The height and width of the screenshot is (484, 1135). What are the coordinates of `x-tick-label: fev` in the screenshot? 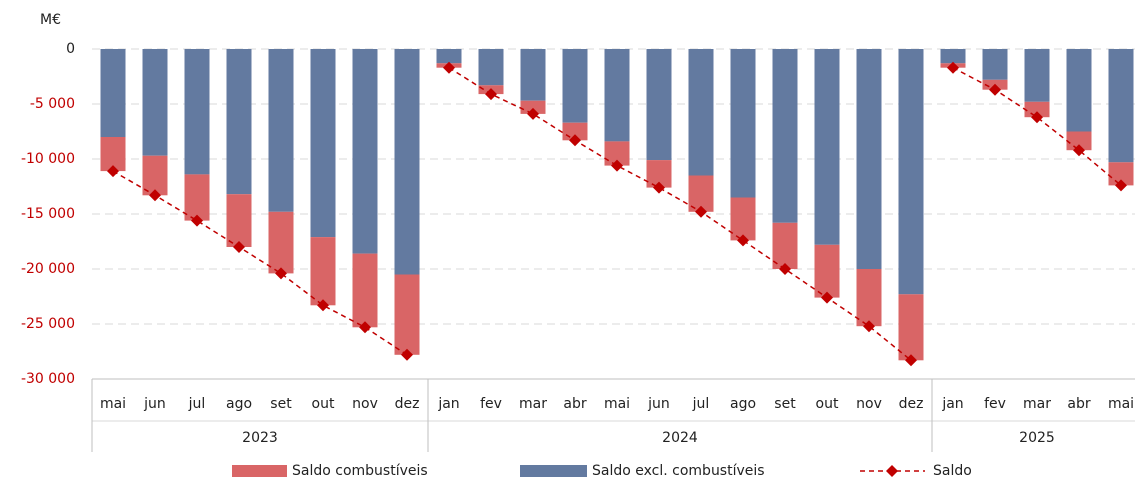 It's located at (491, 404).